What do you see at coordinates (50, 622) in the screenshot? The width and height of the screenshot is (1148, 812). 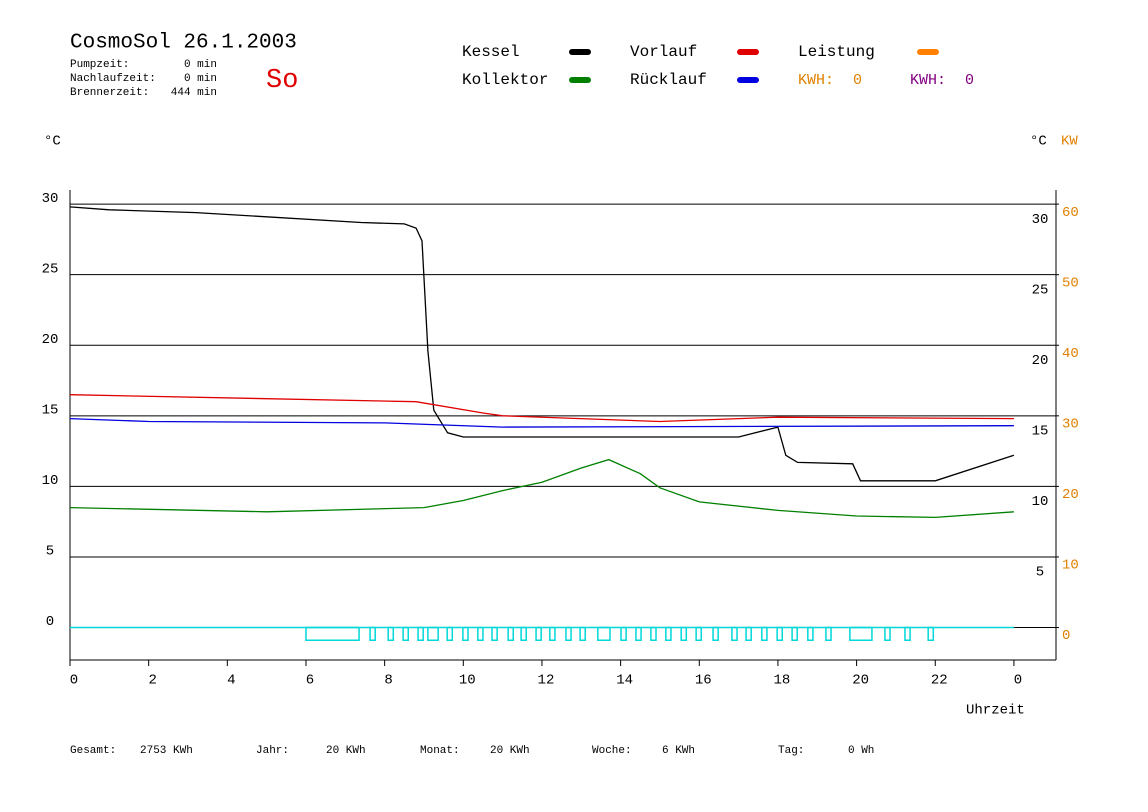 I see `y-tick-label: 0` at bounding box center [50, 622].